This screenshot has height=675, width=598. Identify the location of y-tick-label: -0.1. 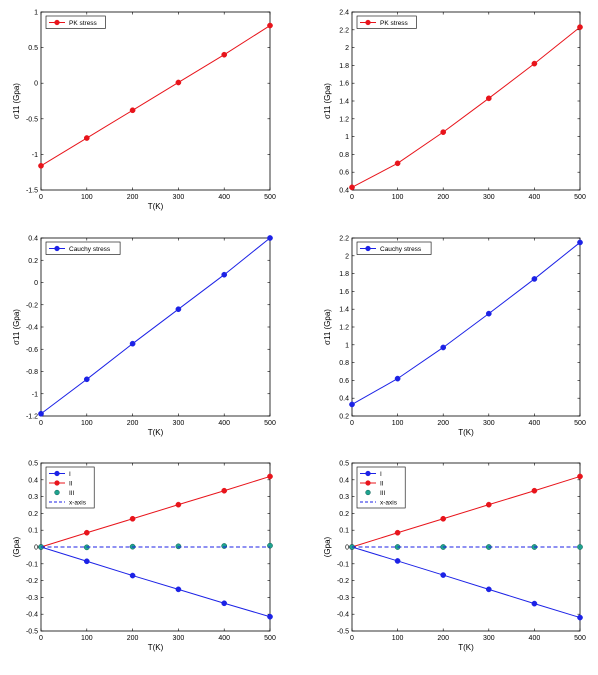
(343, 564).